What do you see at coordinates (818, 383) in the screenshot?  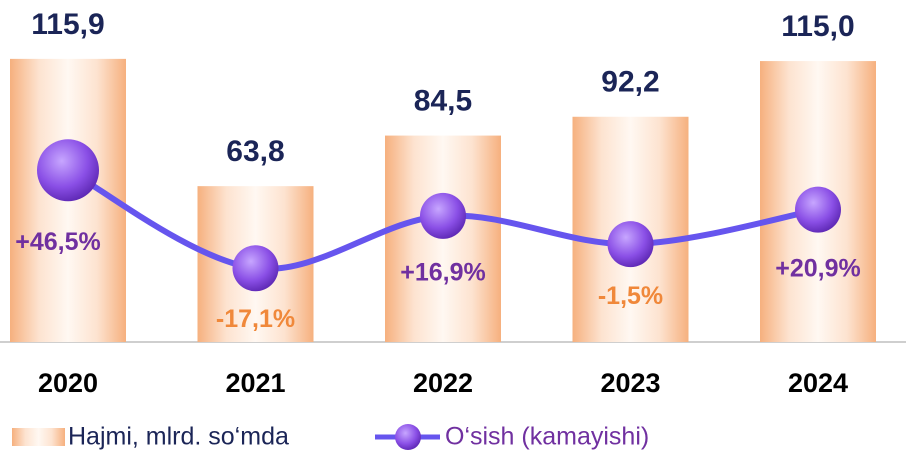 I see `x-tick-label: 2024` at bounding box center [818, 383].